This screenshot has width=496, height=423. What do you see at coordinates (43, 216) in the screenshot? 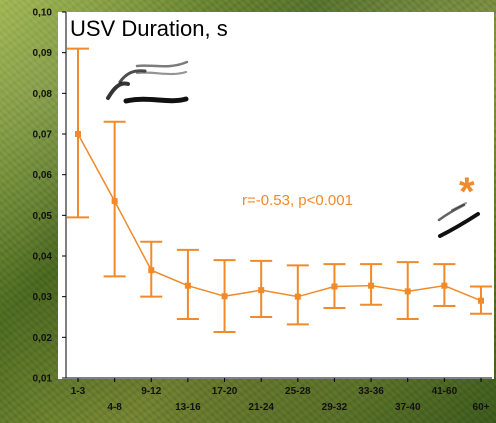
I see `y-tick-label: 0,05` at bounding box center [43, 216].